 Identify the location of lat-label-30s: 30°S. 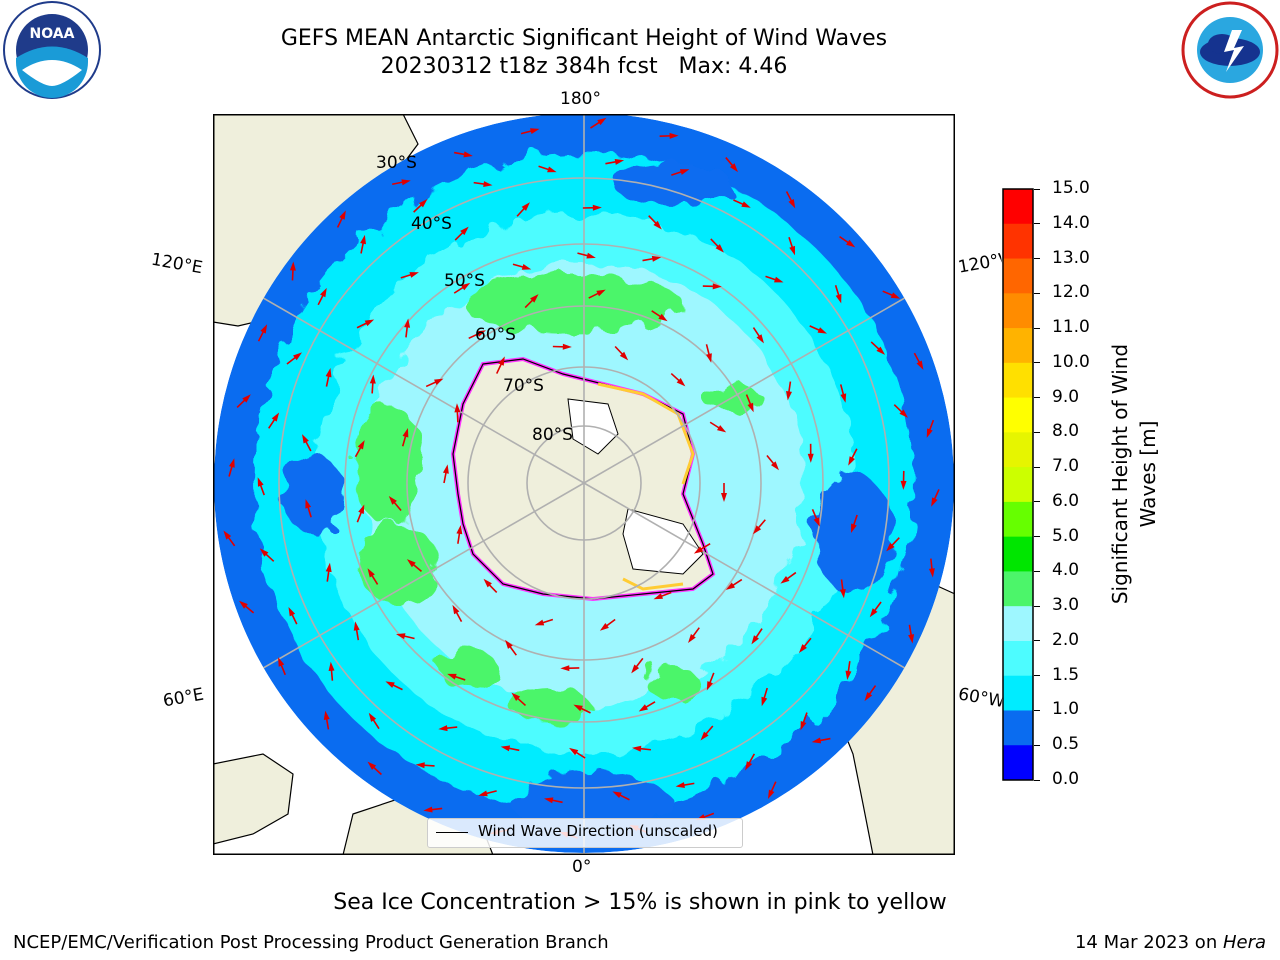
(396, 163).